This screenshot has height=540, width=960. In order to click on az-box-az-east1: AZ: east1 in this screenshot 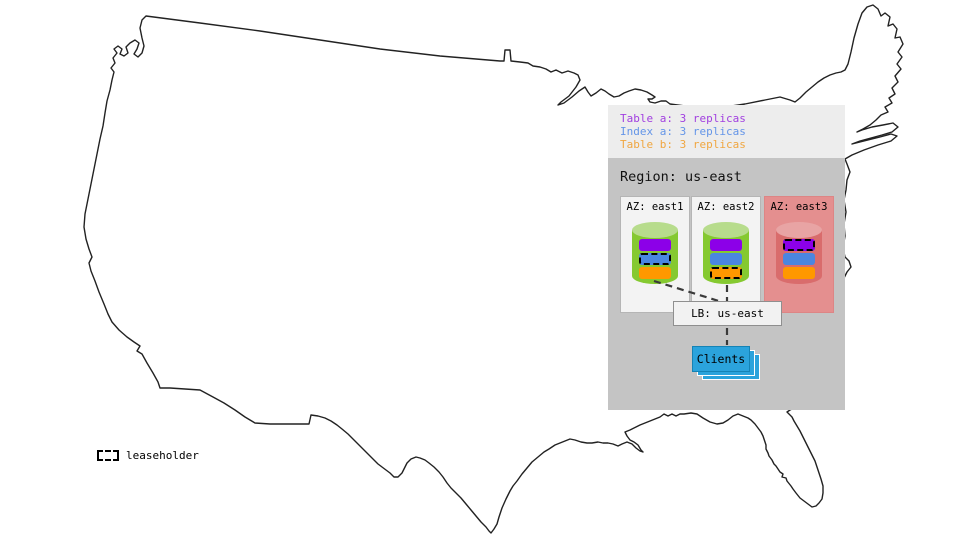, I will do `click(655, 254)`.